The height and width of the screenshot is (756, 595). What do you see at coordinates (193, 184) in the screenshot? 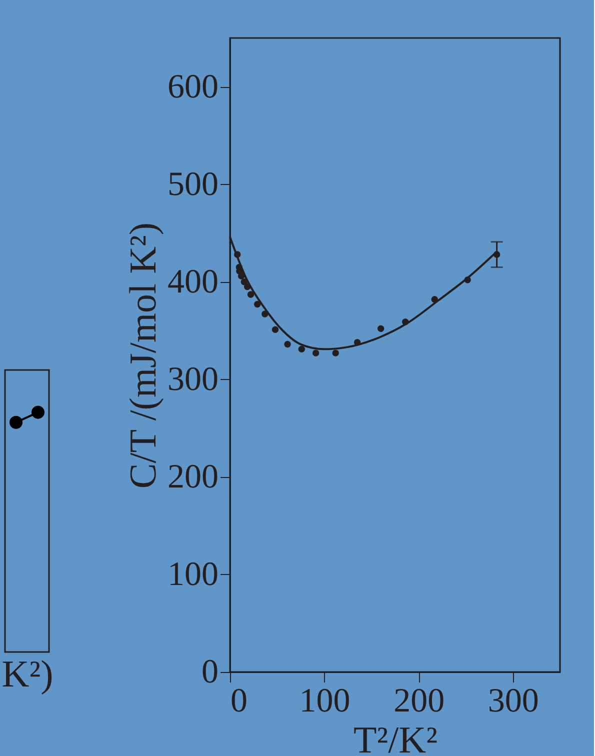
I see `y-tick-label: 500` at bounding box center [193, 184].